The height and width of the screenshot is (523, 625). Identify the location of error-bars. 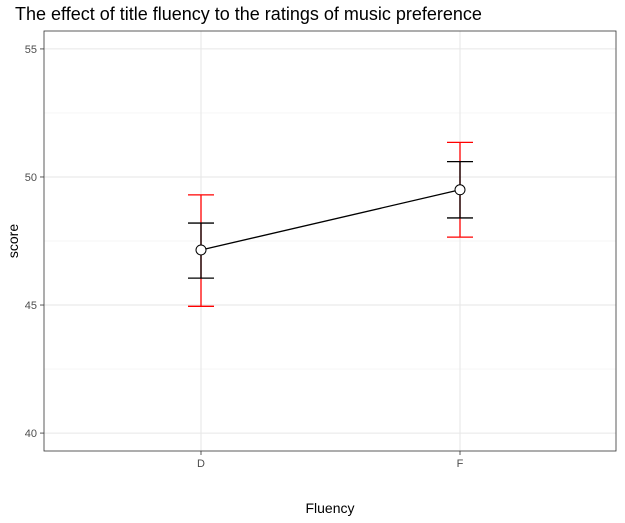
(330, 224).